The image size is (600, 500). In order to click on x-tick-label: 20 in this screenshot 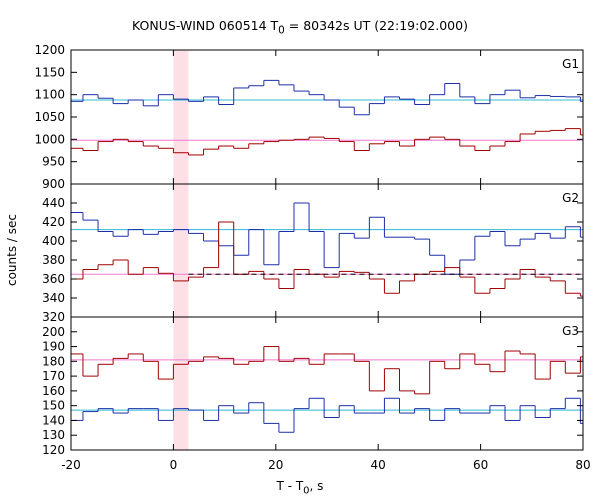, I will do `click(275, 465)`.